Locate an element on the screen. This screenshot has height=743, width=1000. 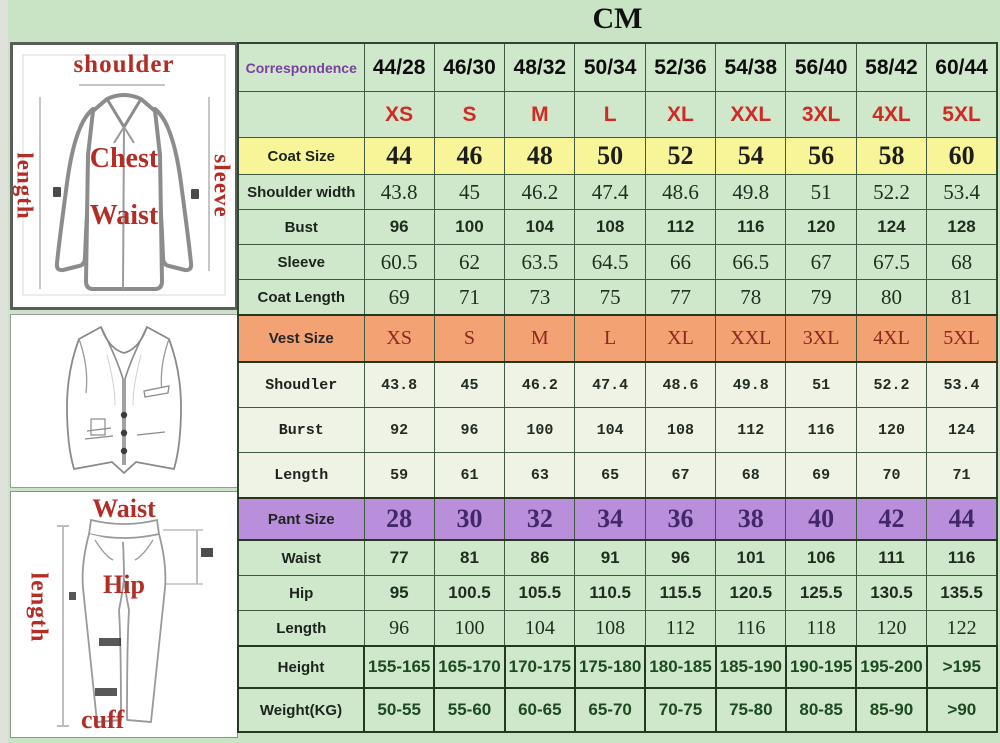
pant-waist-row: Waist 77 81 86 91 96 101 106 111 116 is located at coordinates (617, 557).